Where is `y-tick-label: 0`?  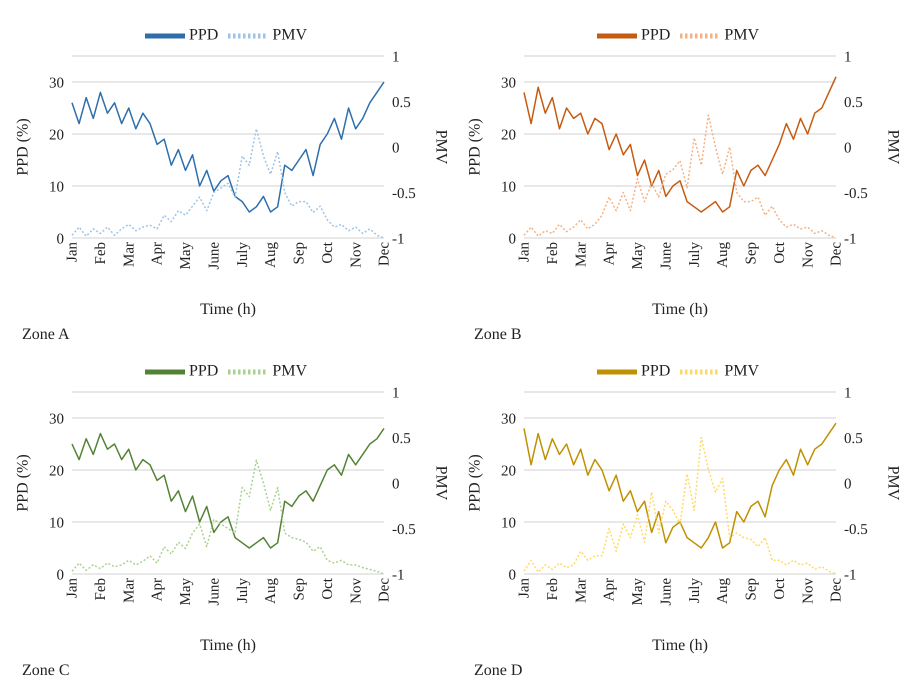
y-tick-label: 0 is located at coordinates (60, 575).